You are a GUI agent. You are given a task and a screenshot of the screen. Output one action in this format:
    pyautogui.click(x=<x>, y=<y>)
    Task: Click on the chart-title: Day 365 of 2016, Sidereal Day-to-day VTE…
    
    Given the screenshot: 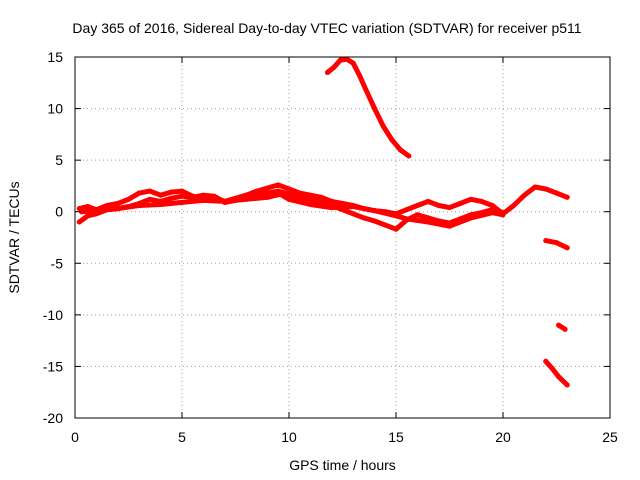 What is the action you would take?
    pyautogui.click(x=326, y=28)
    